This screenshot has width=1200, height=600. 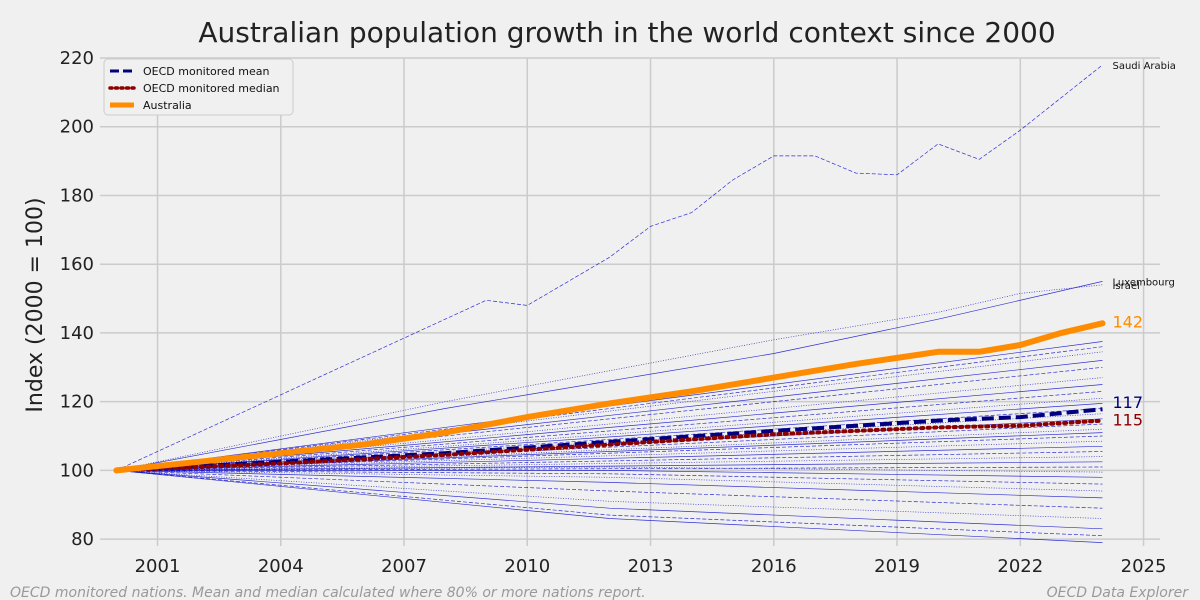 What do you see at coordinates (77, 58) in the screenshot?
I see `y-tick-220: 220` at bounding box center [77, 58].